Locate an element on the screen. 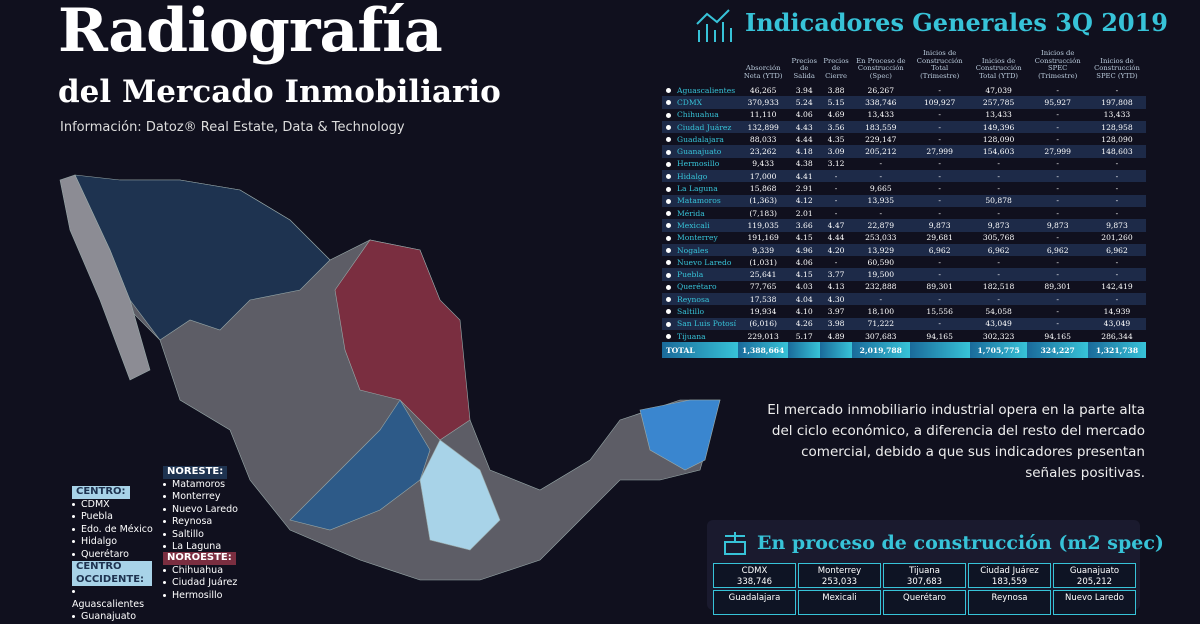  legend-text: Aguascalientes is located at coordinates (108, 604).